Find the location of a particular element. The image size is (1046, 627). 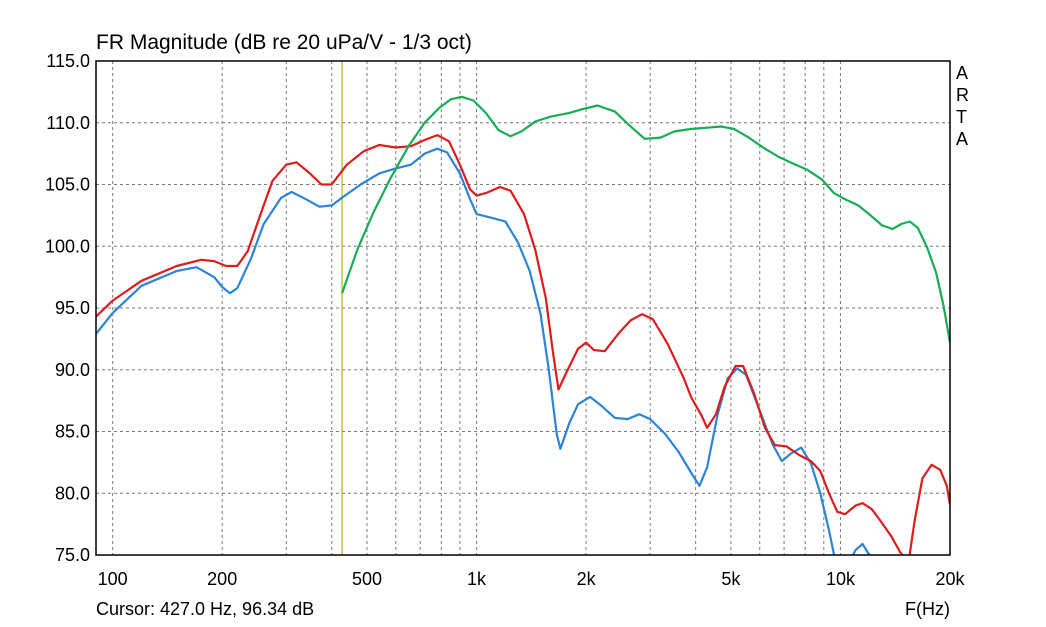

y-tick-labels: 115.0 110.0 105.0 100.0 95.0 90.0 85.0 80.0 75.0 is located at coordinates (67, 308).